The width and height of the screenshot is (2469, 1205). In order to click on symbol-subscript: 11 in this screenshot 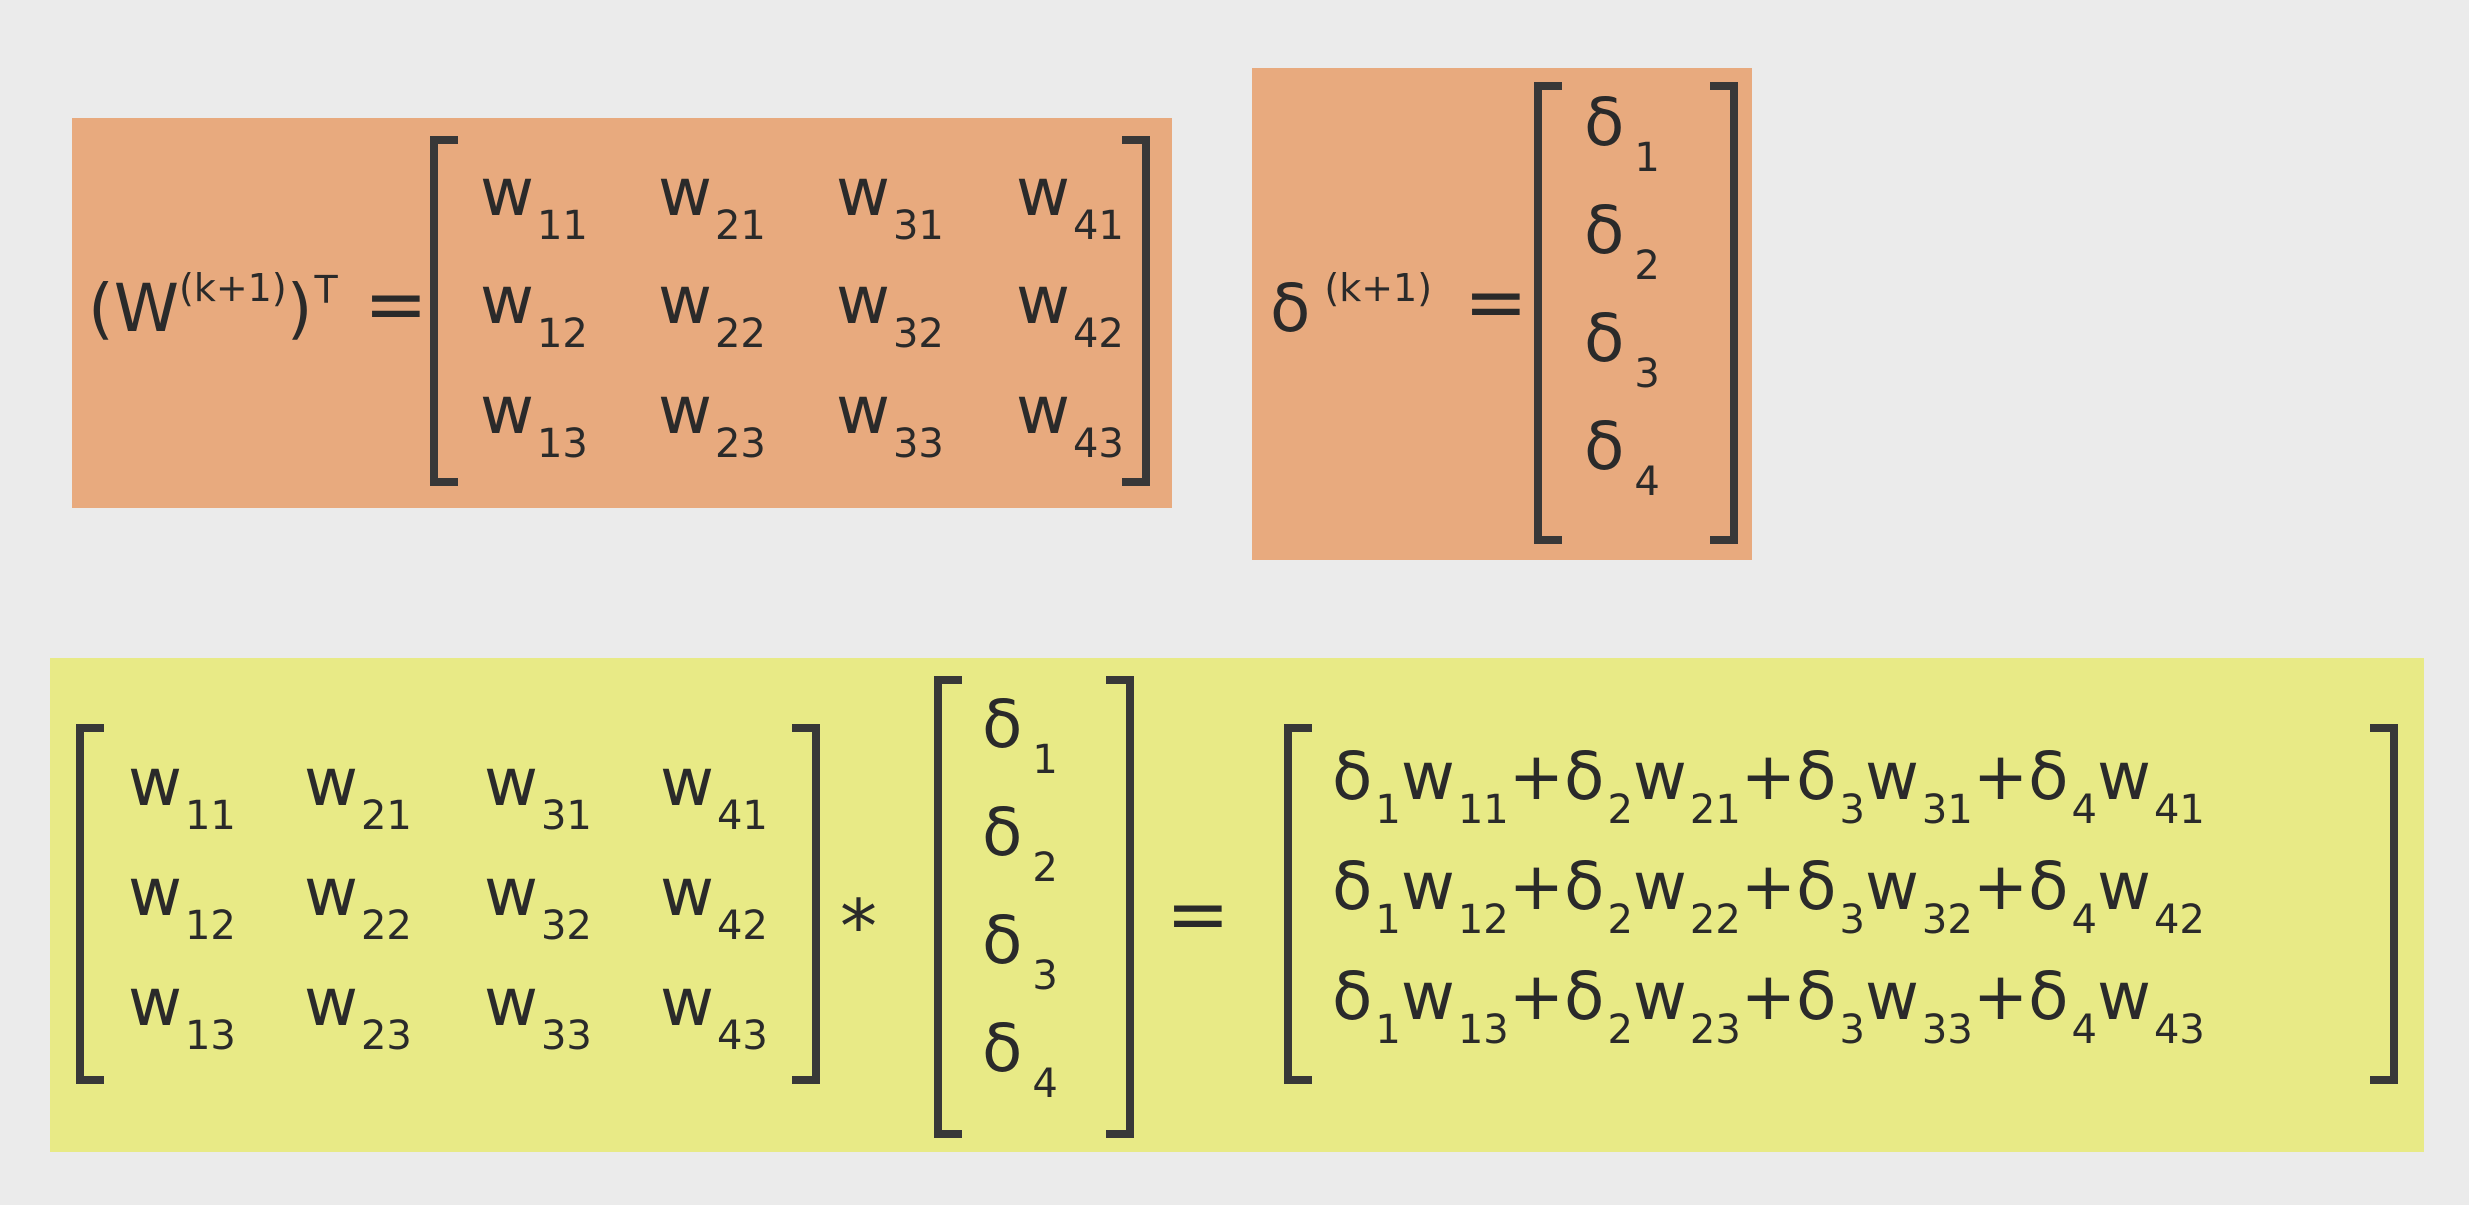, I will do `click(562, 226)`.